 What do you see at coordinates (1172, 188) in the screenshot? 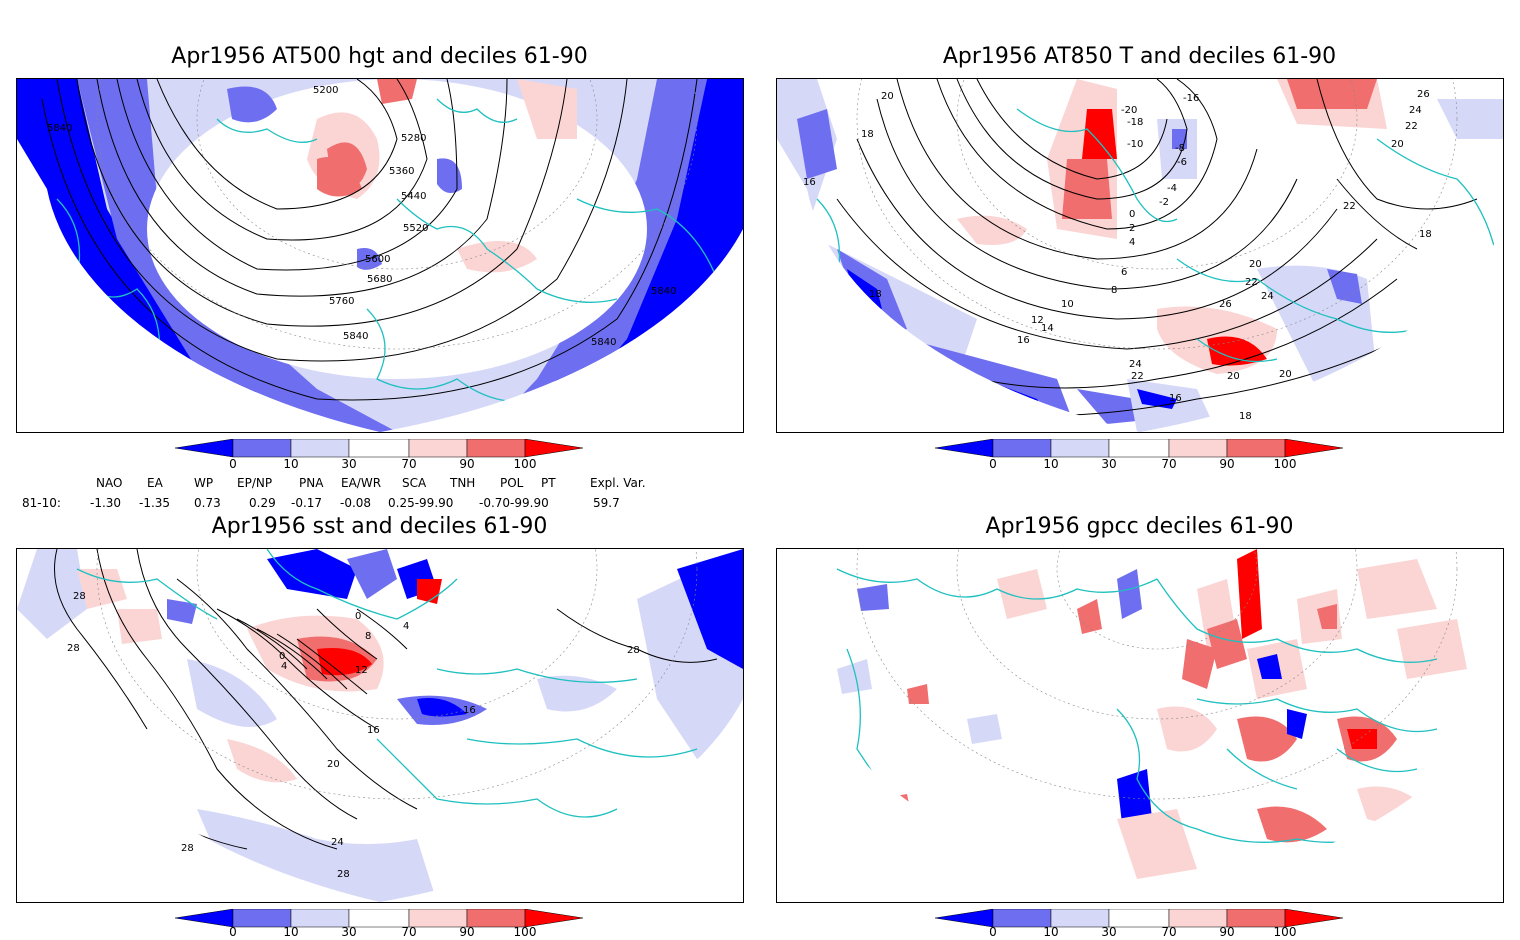
I see `contour-label: -4` at bounding box center [1172, 188].